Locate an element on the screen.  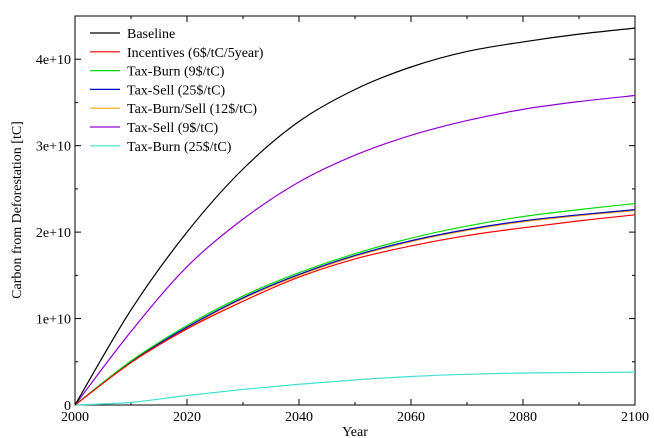
legend-label: Baseline is located at coordinates (151, 34).